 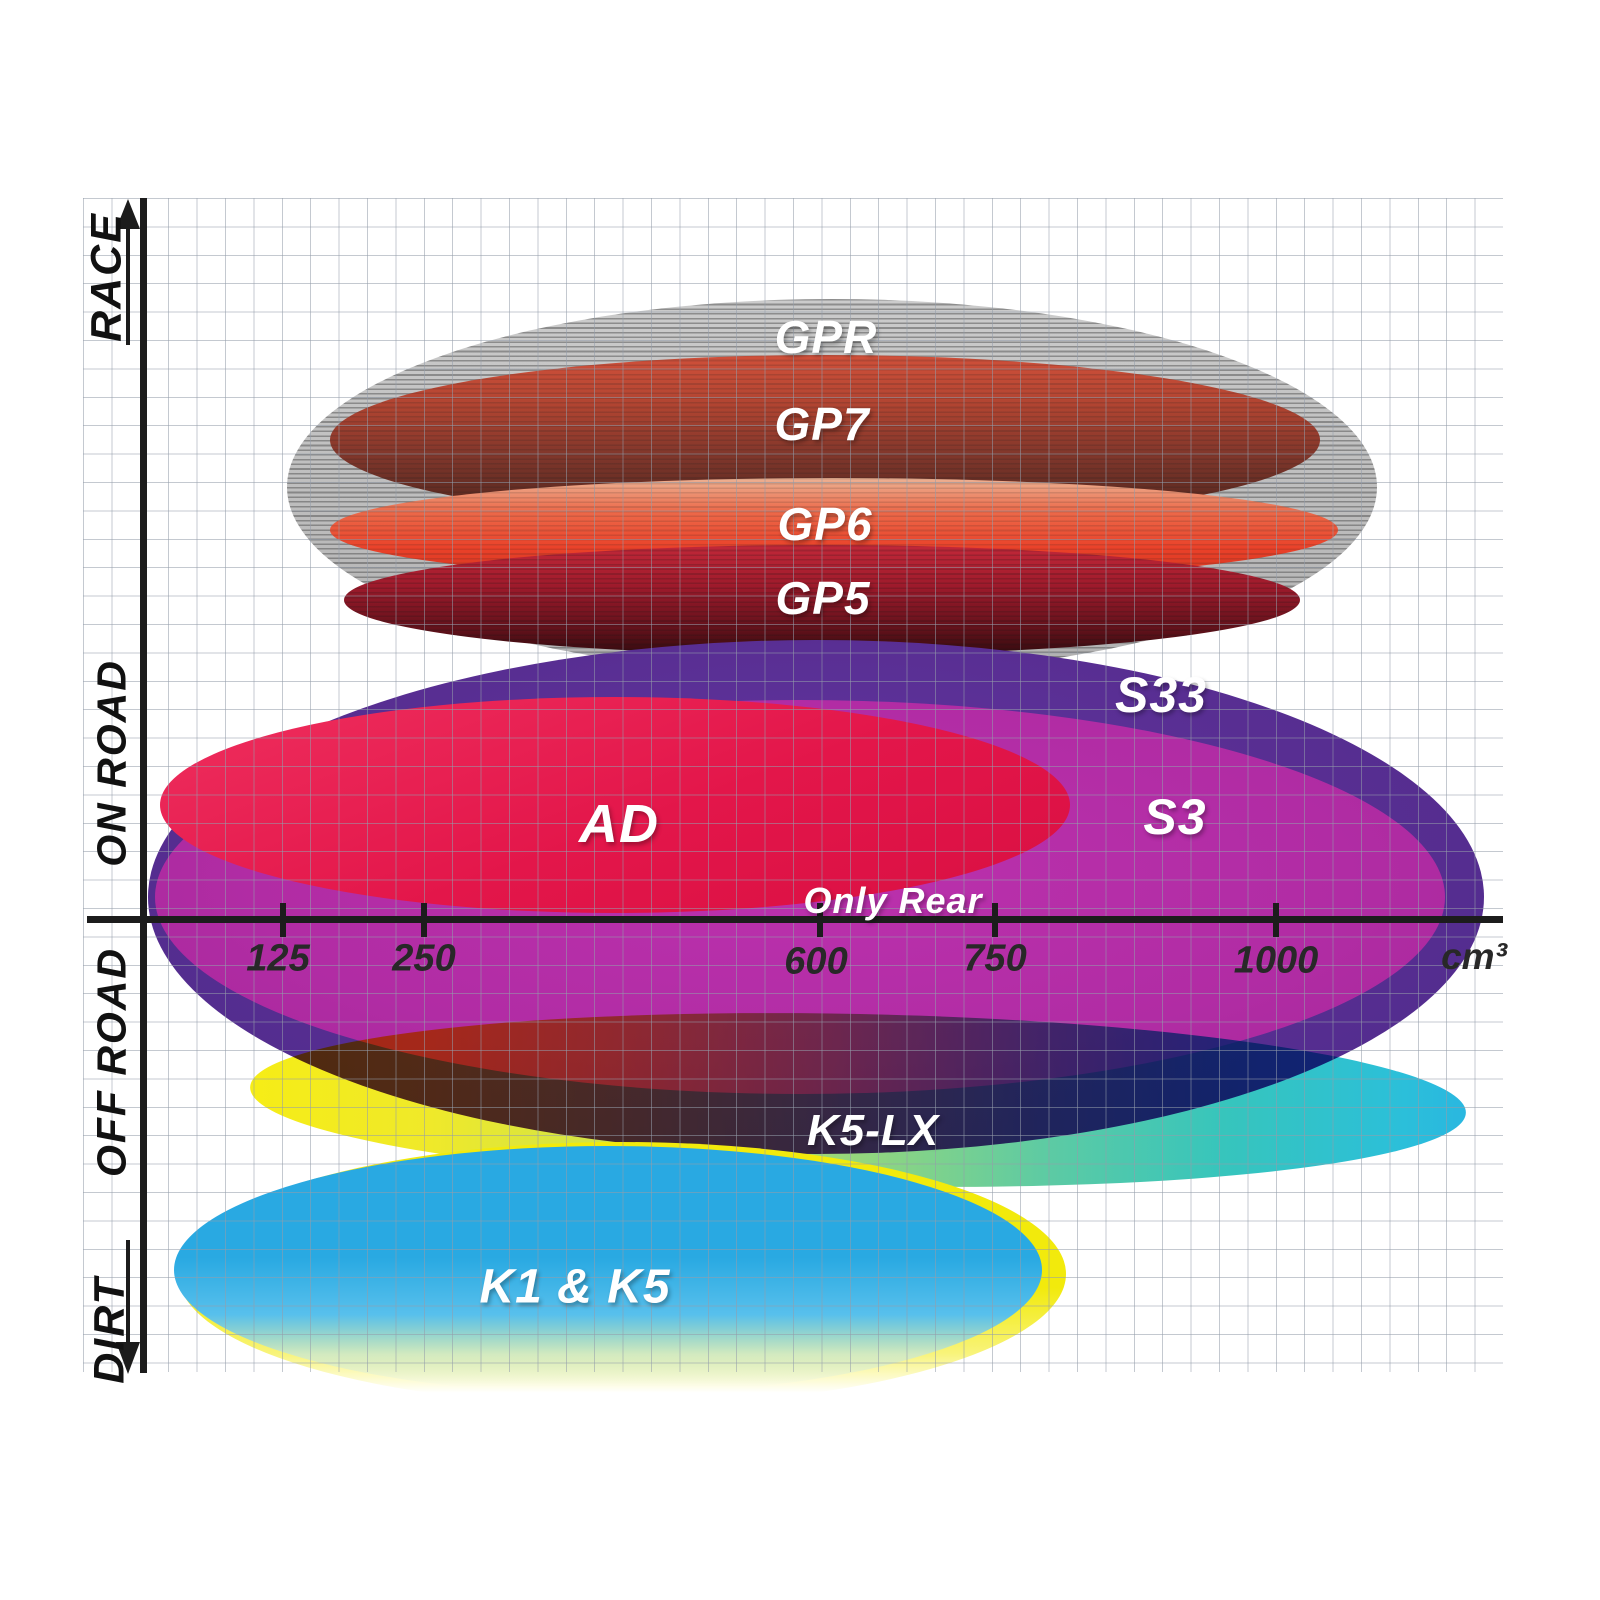 What do you see at coordinates (278, 958) in the screenshot?
I see `x-tick-label-125: 125` at bounding box center [278, 958].